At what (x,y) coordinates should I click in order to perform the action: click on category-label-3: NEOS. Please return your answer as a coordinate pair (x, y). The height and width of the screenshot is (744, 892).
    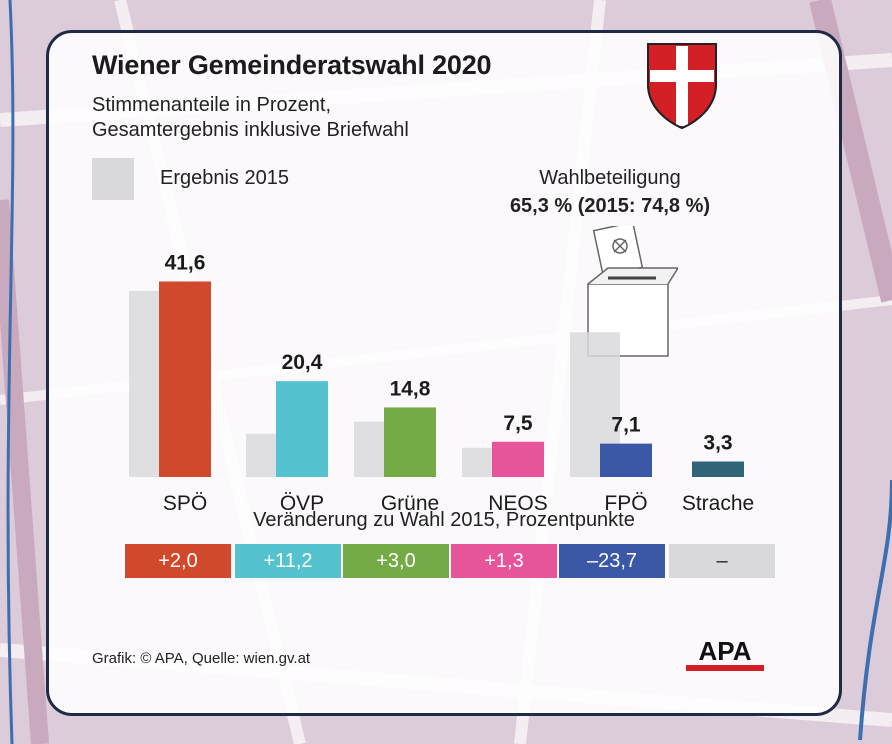
    Looking at the image, I should click on (518, 503).